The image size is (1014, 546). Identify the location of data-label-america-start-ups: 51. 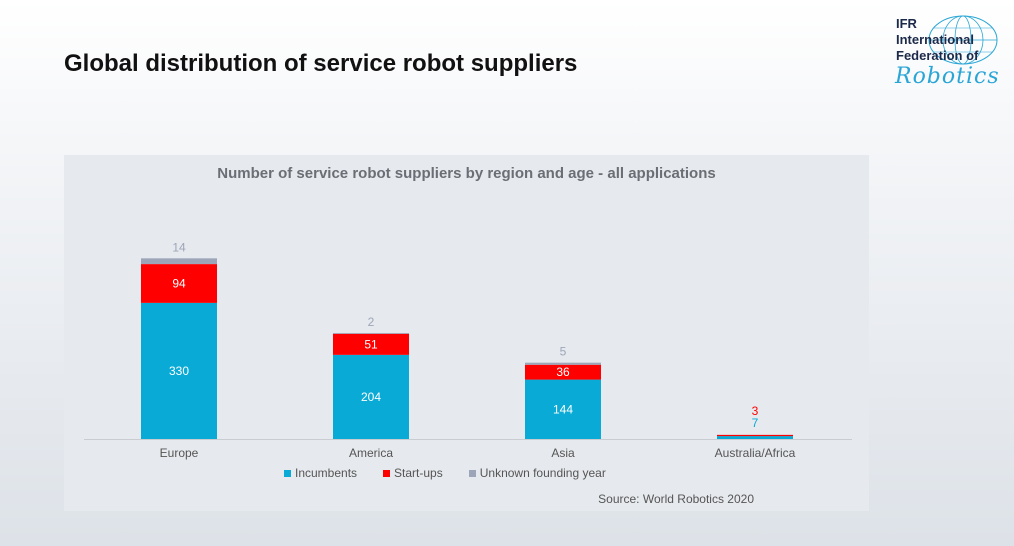
(371, 344).